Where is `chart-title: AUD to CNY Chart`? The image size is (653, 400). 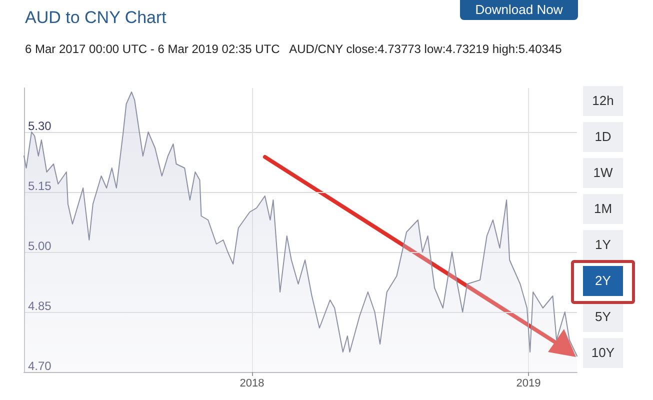 chart-title: AUD to CNY Chart is located at coordinates (96, 17).